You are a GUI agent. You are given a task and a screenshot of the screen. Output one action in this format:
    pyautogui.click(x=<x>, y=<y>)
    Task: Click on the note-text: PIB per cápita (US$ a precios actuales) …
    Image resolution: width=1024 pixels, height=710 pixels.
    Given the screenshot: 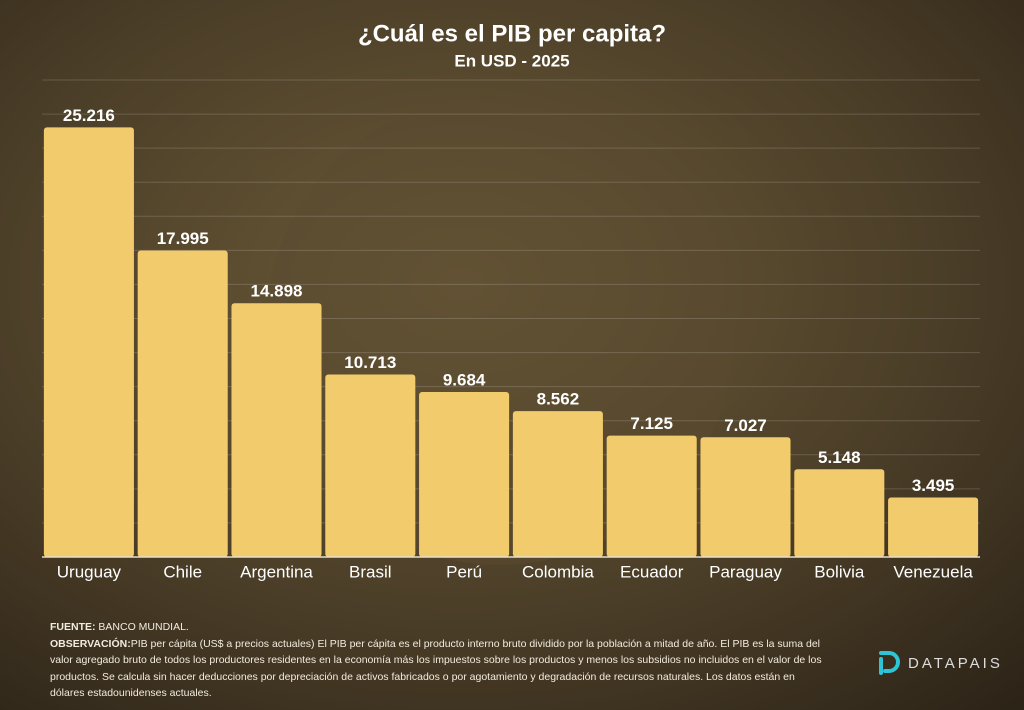 What is the action you would take?
    pyautogui.click(x=436, y=668)
    